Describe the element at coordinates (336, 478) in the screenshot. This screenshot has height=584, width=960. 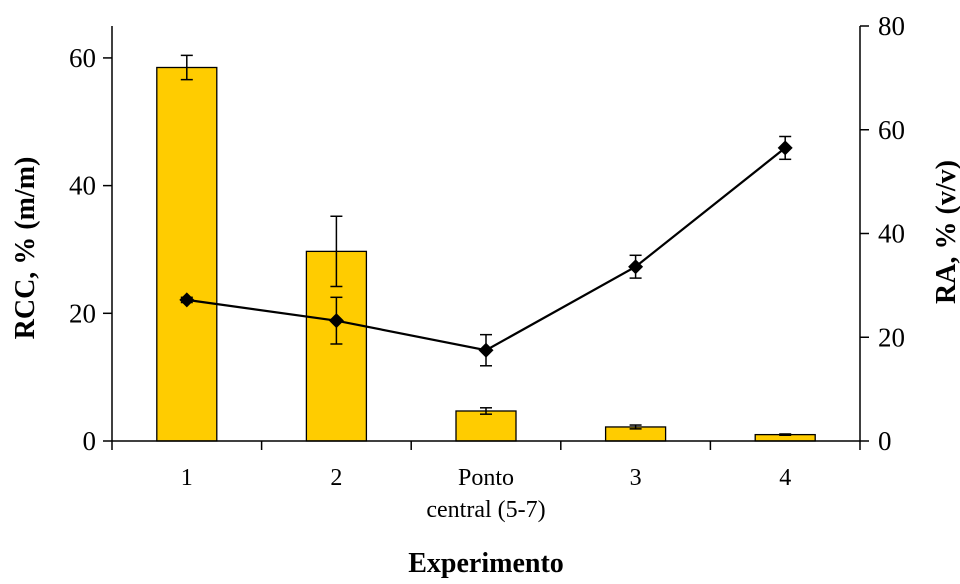
I see `x-category-label: 2` at that location.